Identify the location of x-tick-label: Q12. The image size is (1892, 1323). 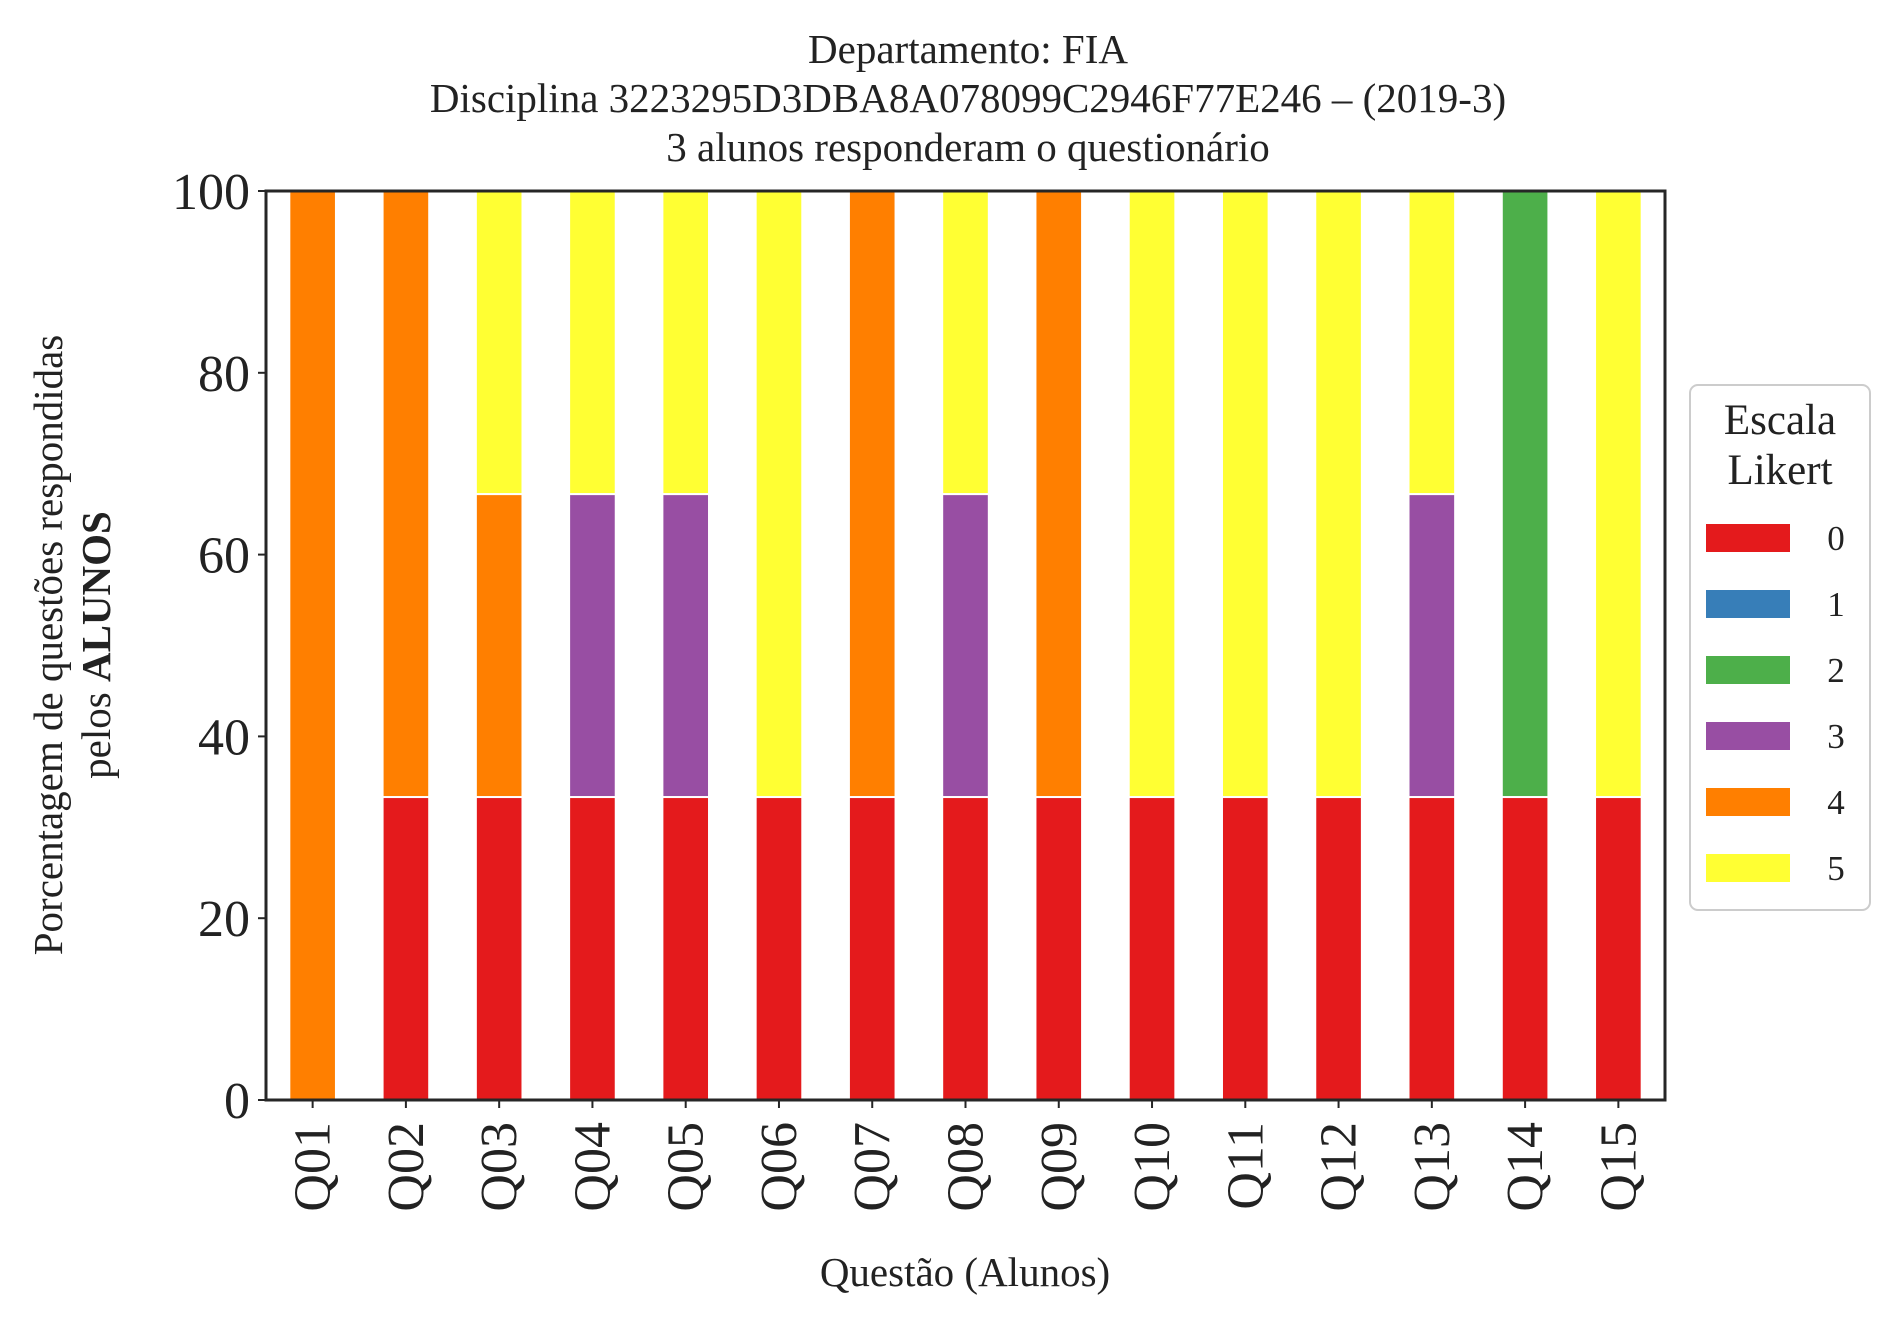
(1339, 1167).